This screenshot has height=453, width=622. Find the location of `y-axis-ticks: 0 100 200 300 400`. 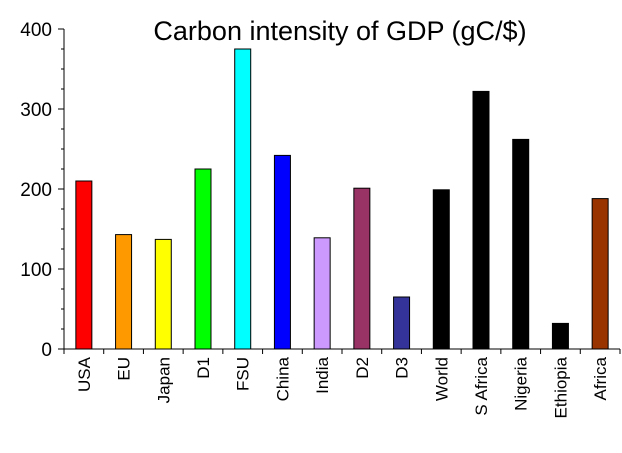

y-axis-ticks: 0 100 200 300 400 is located at coordinates (42, 190).